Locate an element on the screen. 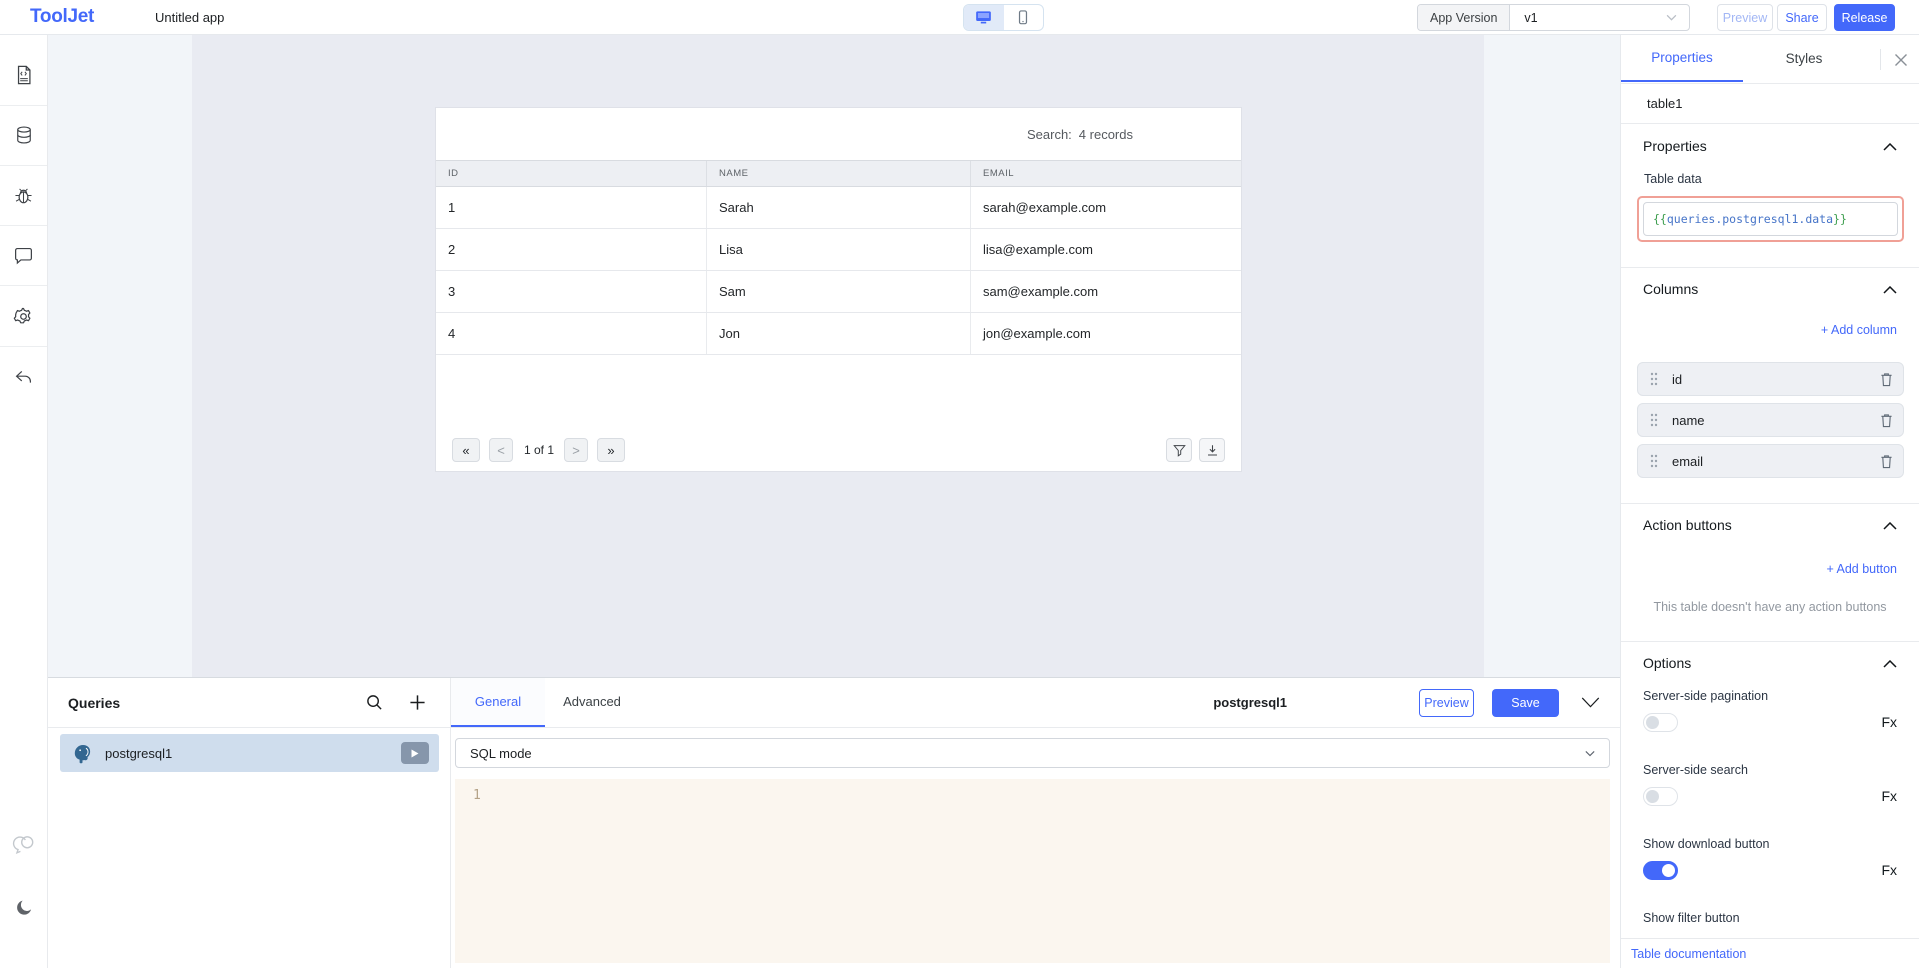  query-list-item-postgresql1: postgresql1 is located at coordinates (249, 753).